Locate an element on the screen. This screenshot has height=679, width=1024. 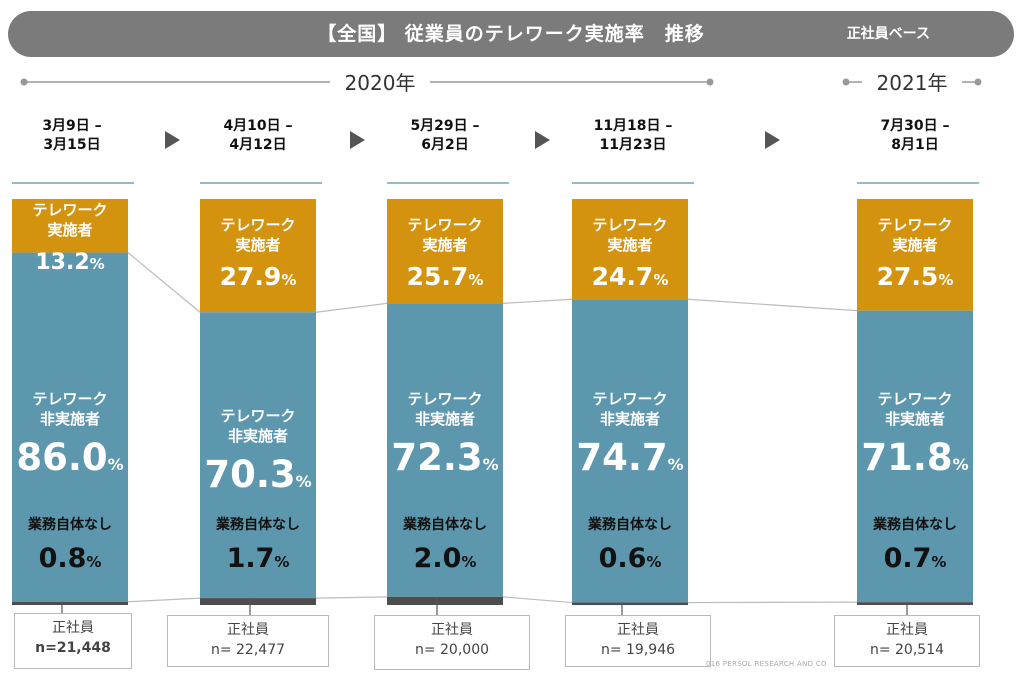
non-teleworker-value: 72.3% is located at coordinates (444, 457).